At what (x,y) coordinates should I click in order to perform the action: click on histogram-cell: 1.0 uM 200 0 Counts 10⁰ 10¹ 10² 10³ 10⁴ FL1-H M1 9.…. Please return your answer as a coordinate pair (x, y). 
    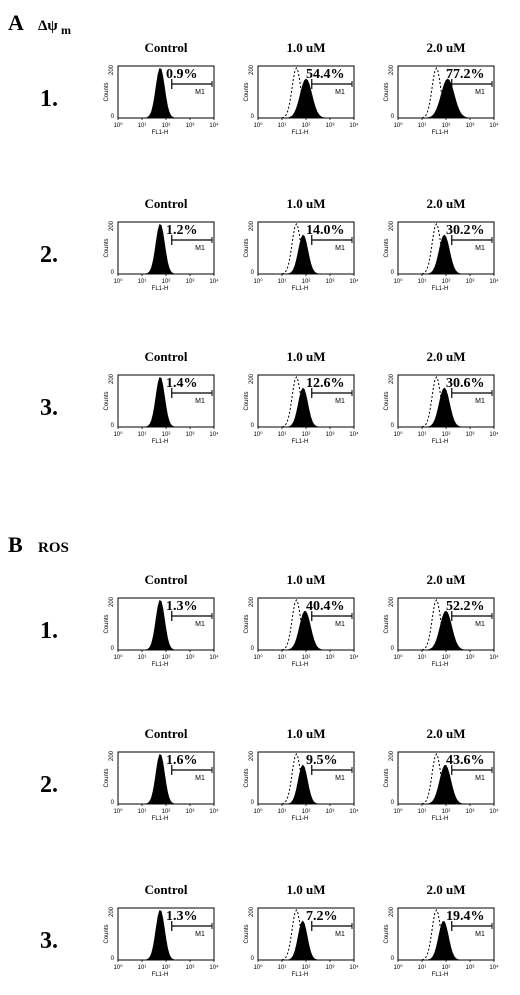
    Looking at the image, I should click on (301, 774).